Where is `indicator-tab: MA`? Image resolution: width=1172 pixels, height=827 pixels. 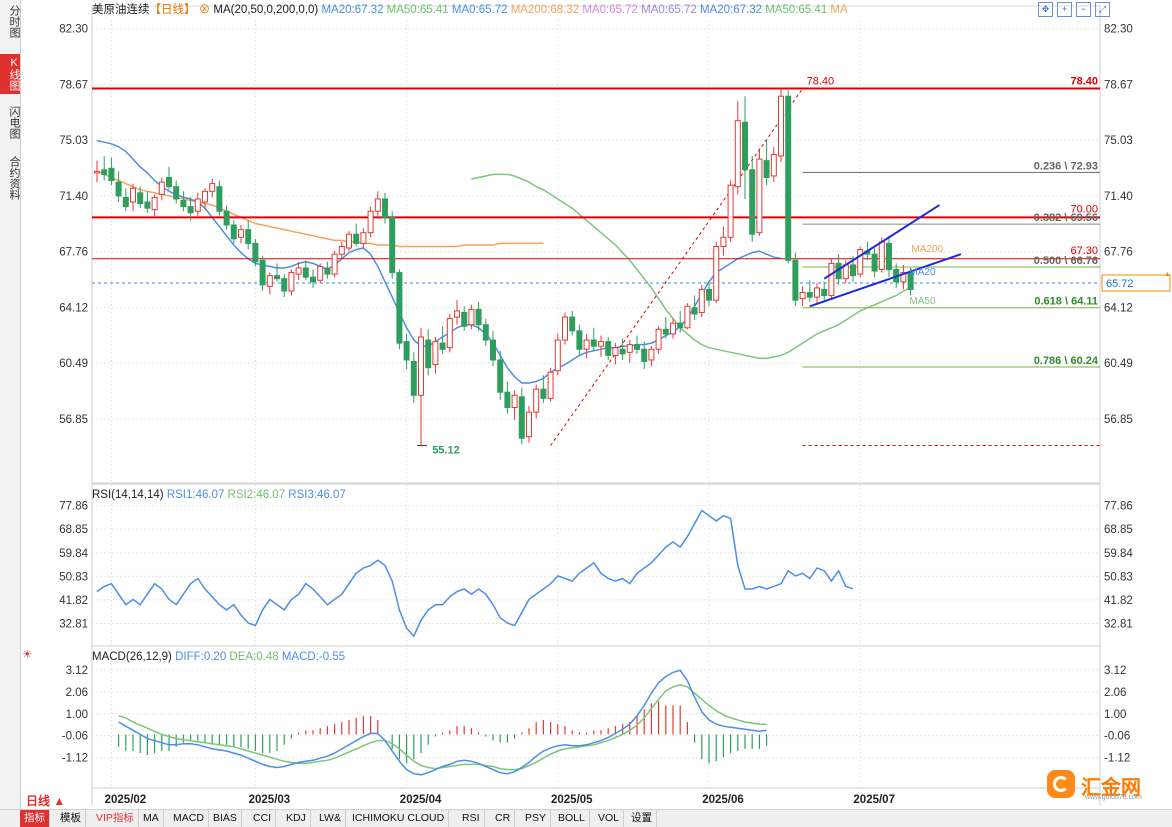
indicator-tab: MA is located at coordinates (151, 818).